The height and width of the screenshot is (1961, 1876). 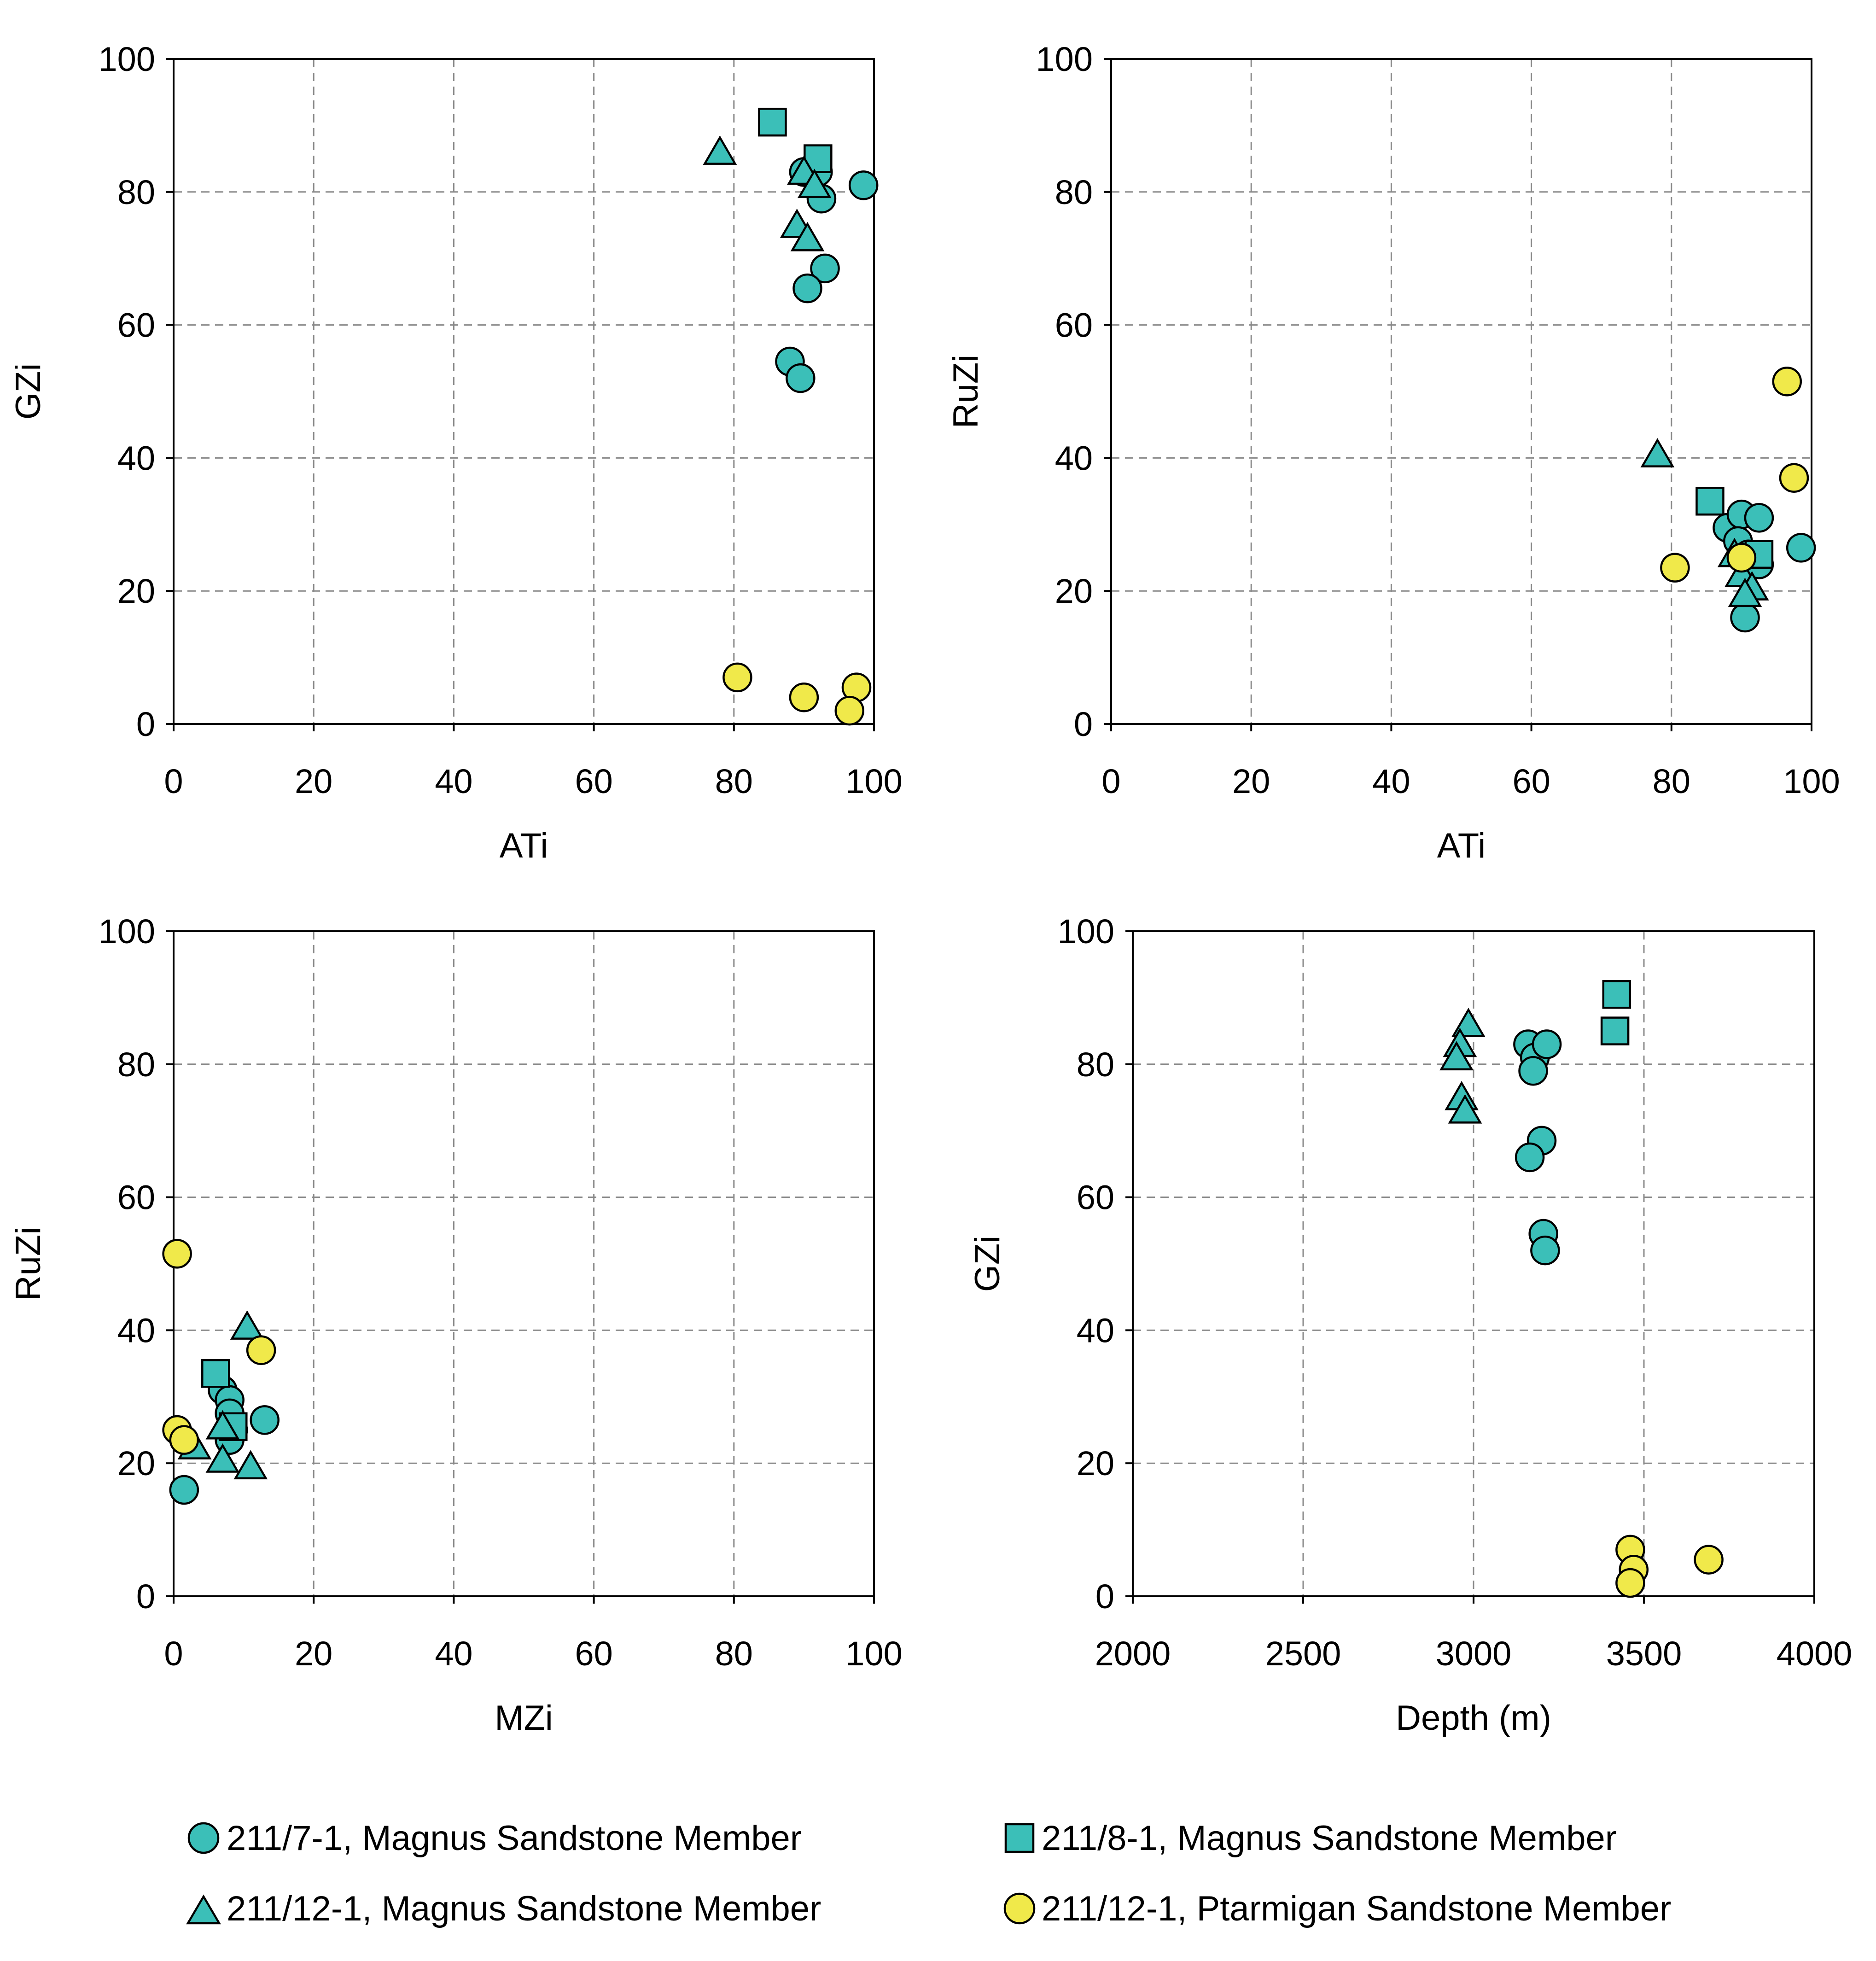 I want to click on plot-area, so click(x=1461, y=391).